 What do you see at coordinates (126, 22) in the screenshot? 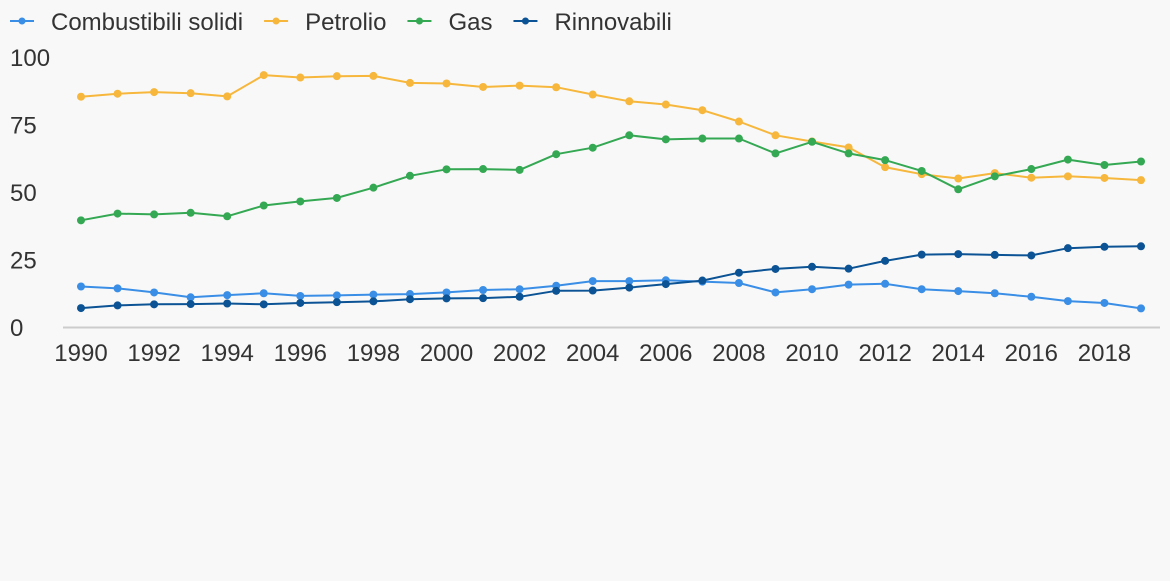
I see `legend-item-combustibili-solidi: Combustibili solidi` at bounding box center [126, 22].